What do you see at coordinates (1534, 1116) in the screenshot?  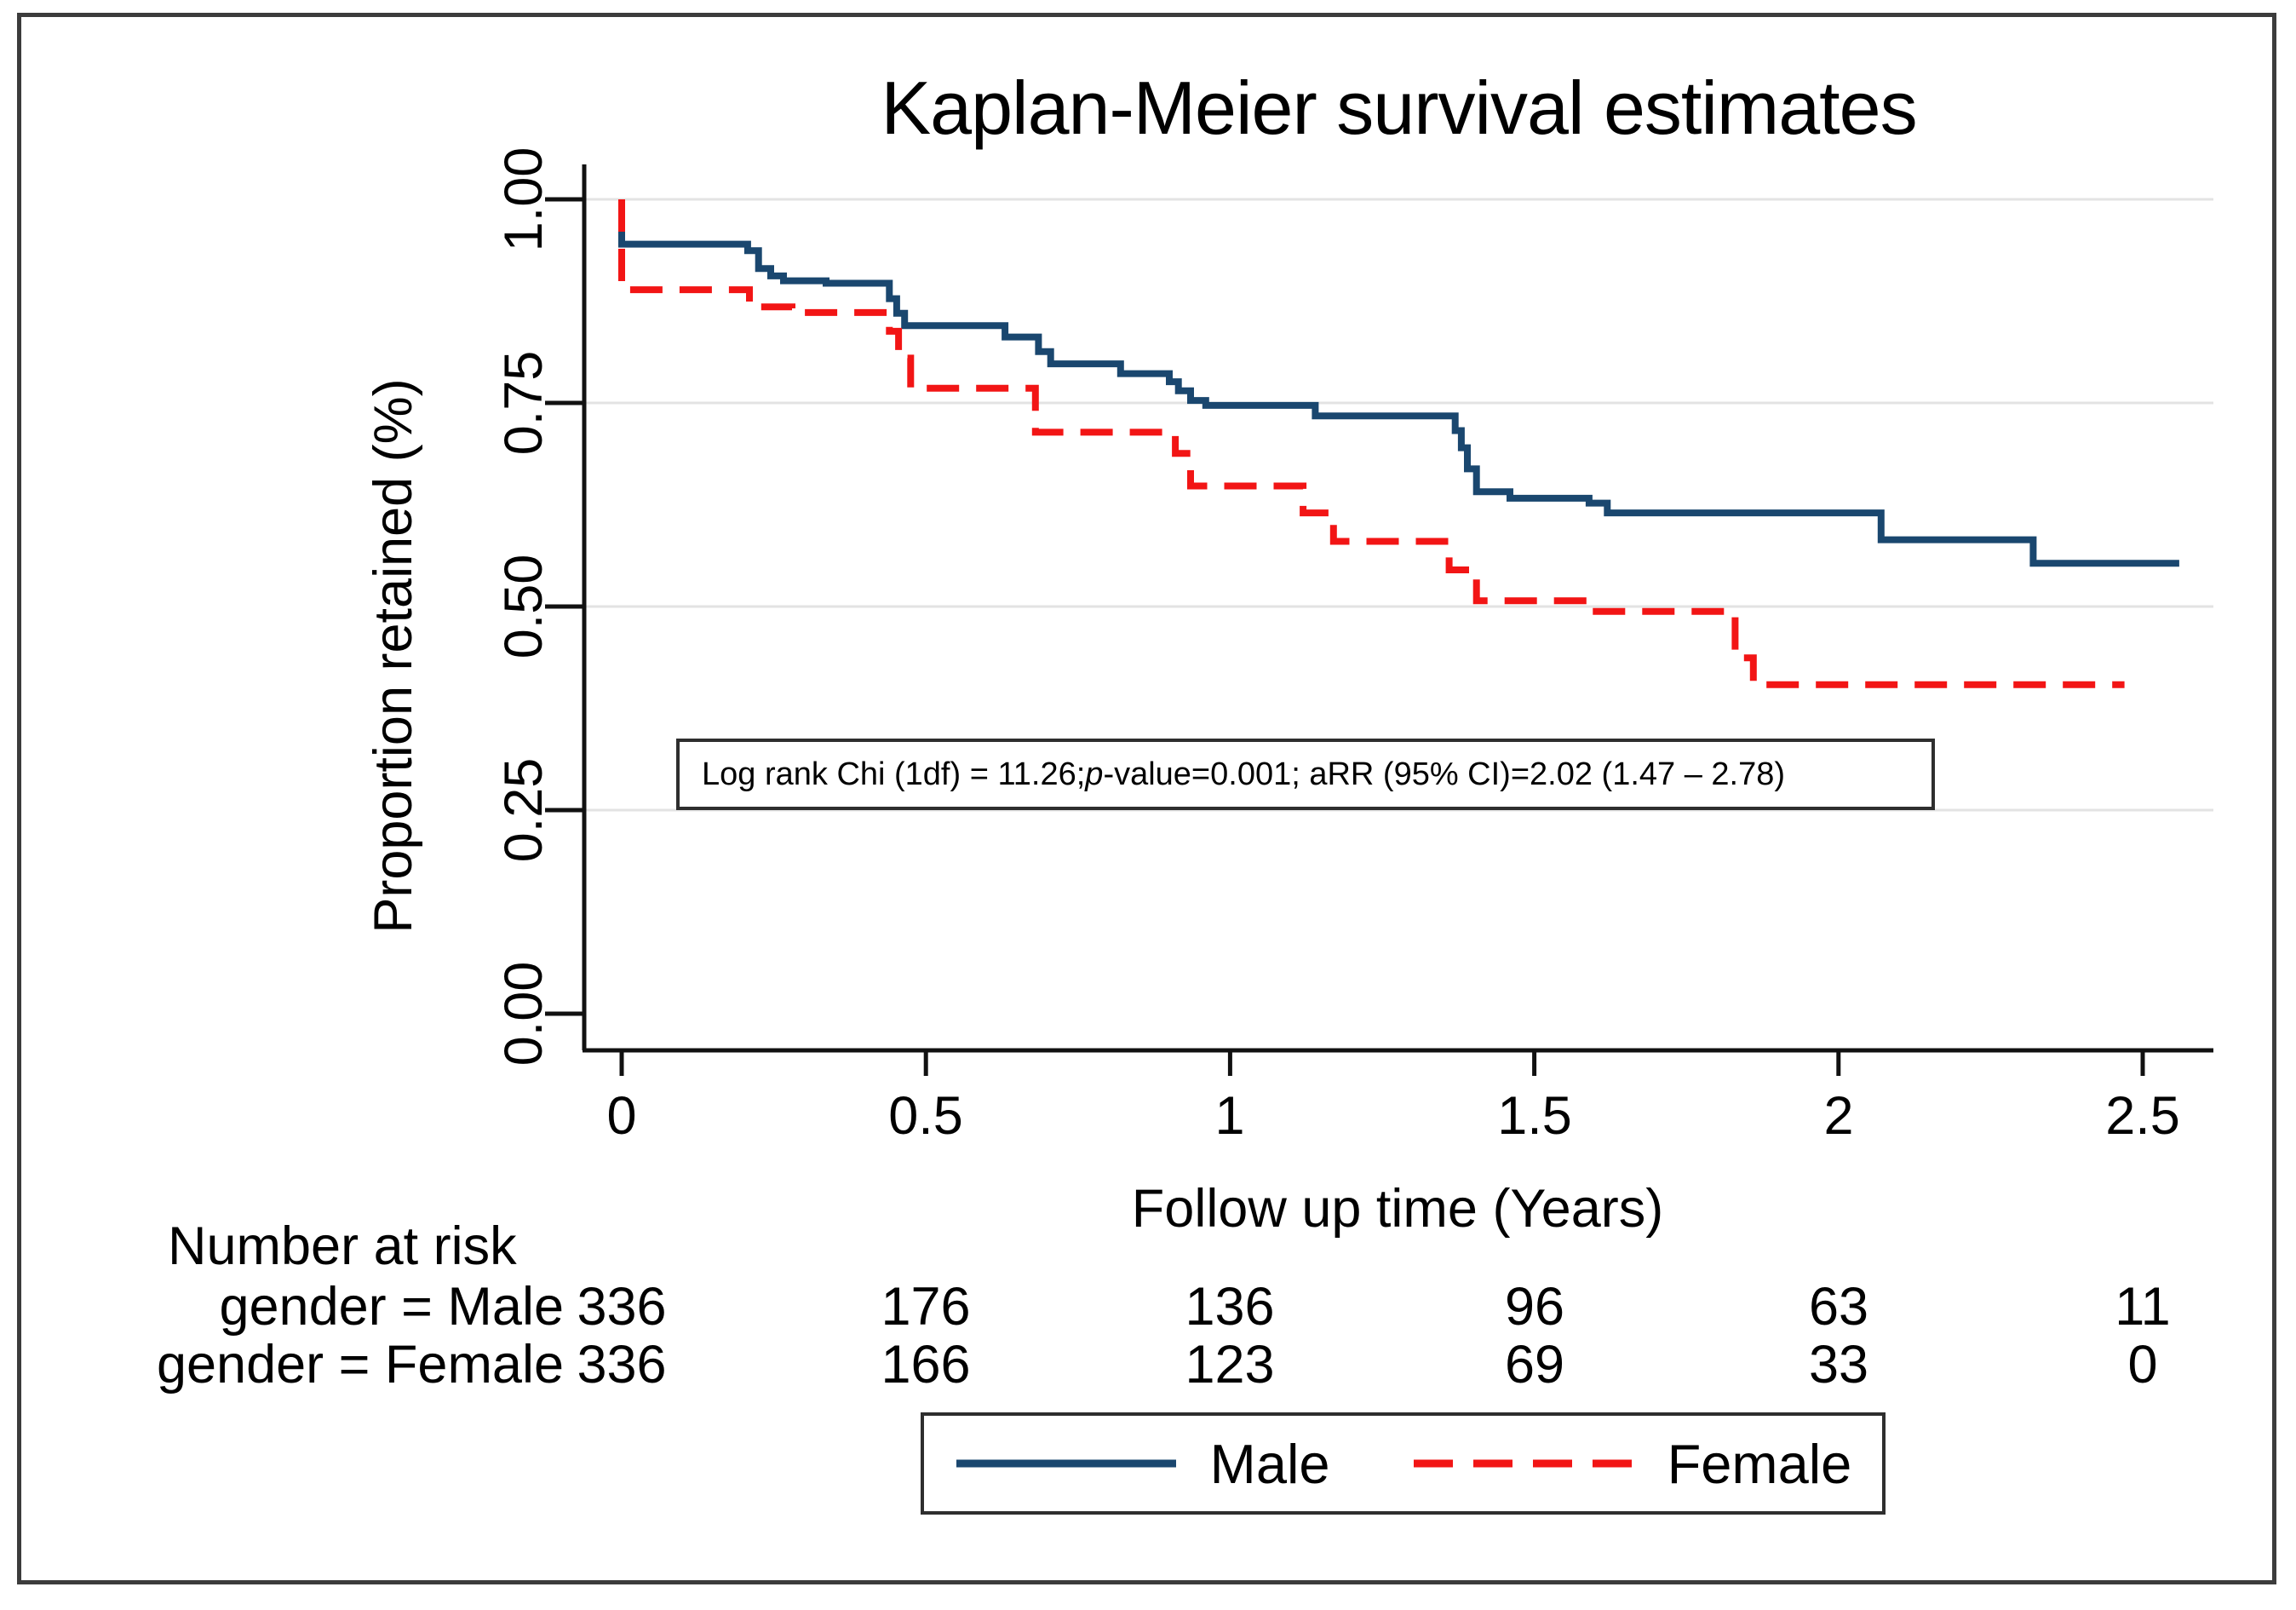 I see `x-tick-label: 1.5` at bounding box center [1534, 1116].